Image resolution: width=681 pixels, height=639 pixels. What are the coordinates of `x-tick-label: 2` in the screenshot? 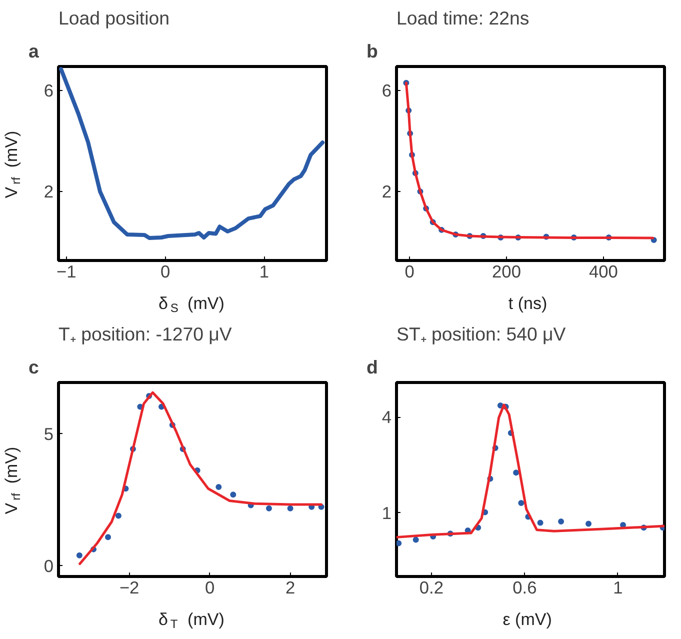 It's located at (290, 588).